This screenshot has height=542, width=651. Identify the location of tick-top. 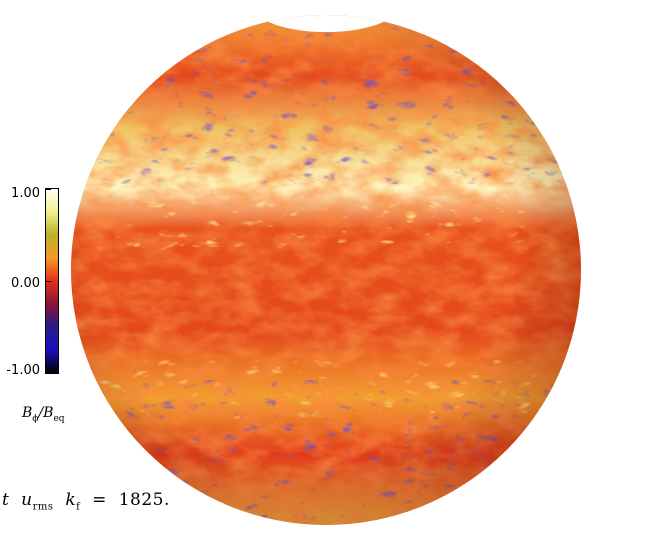
(48, 189).